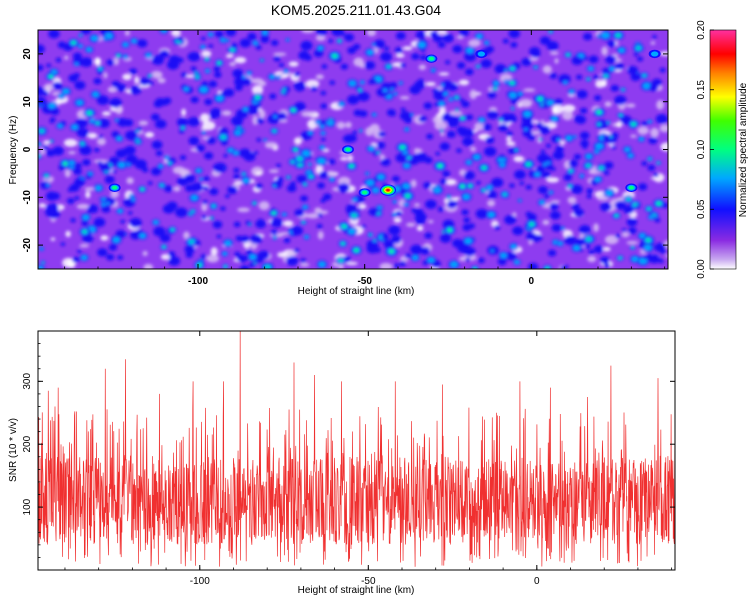 The width and height of the screenshot is (750, 600). I want to click on heatmap-y-tick-label: 20, so click(27, 54).